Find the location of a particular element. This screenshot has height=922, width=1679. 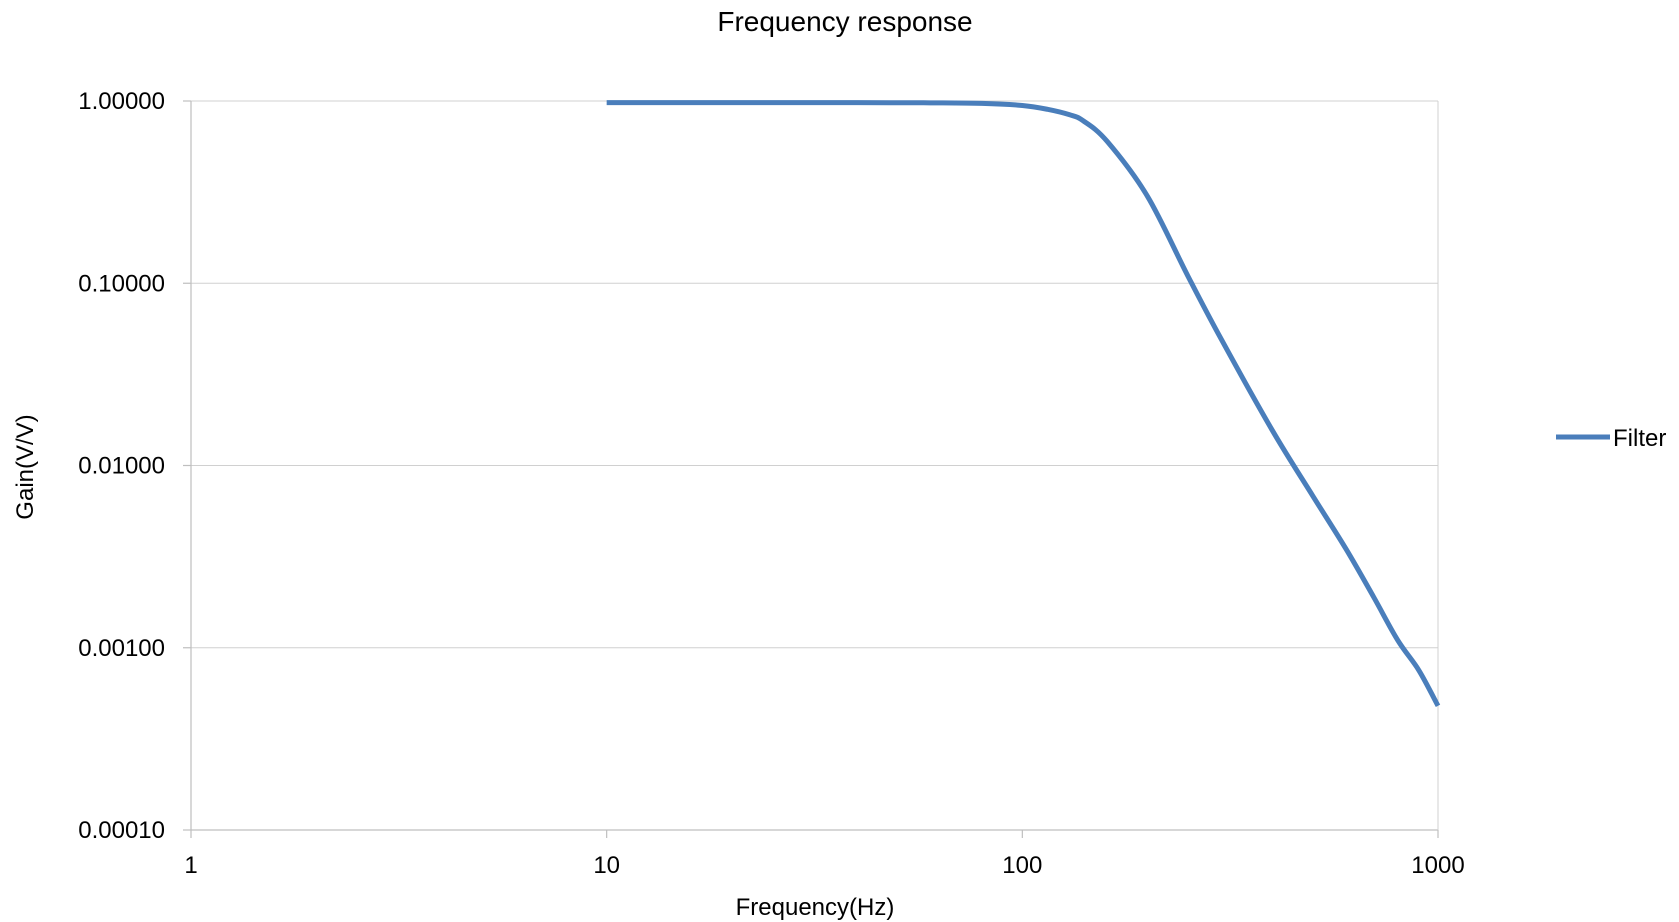

legend: Filter is located at coordinates (1611, 438).